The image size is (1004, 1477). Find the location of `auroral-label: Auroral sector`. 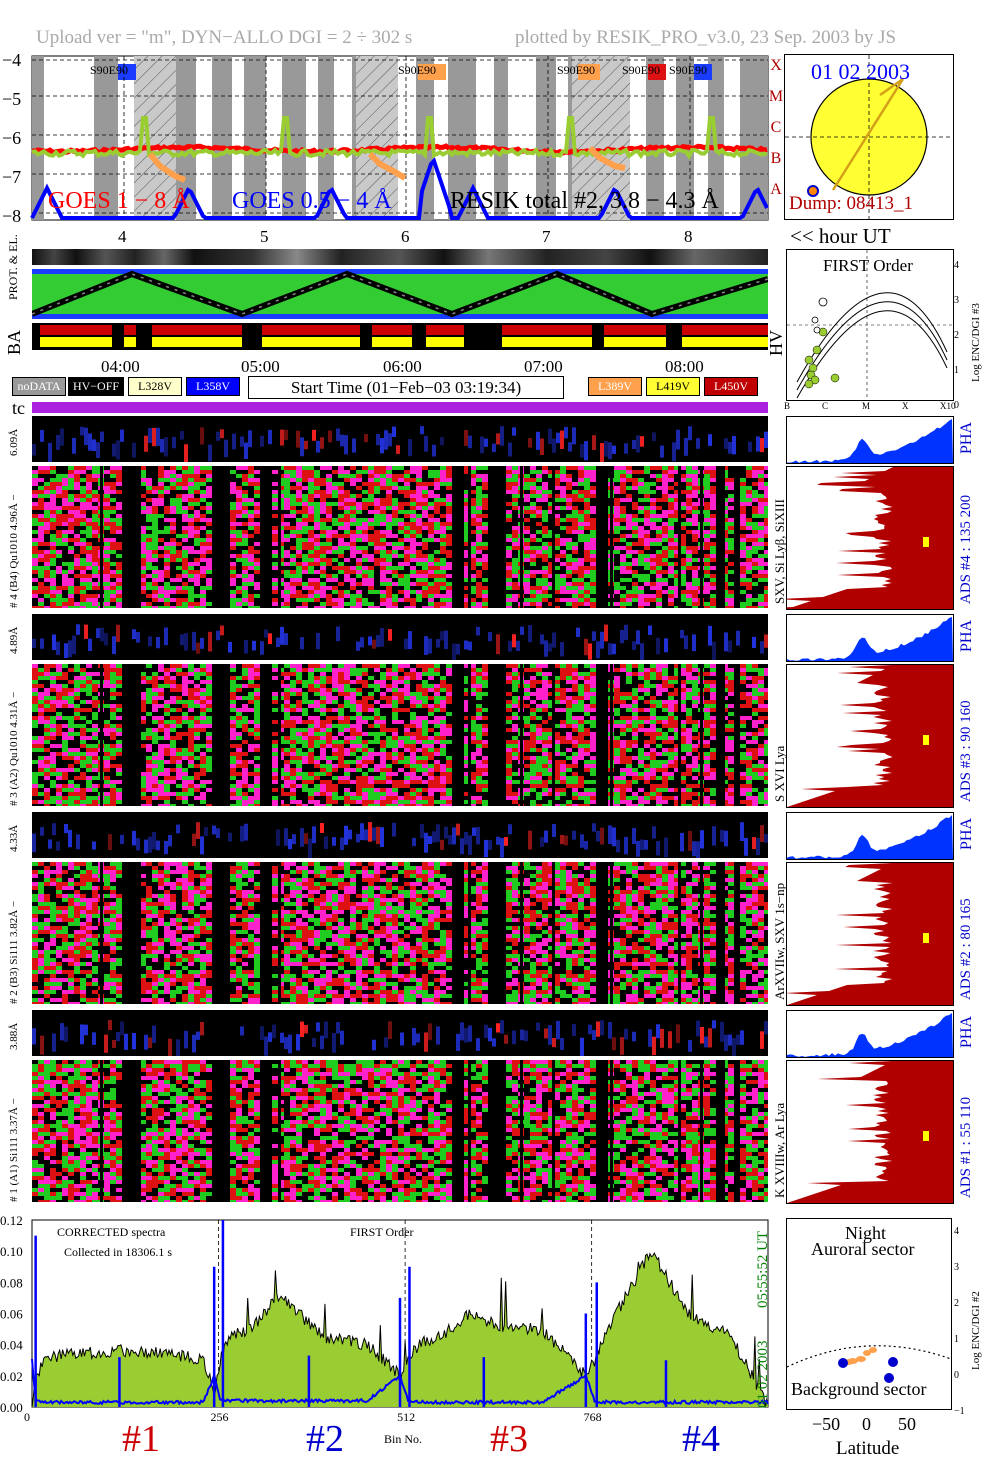

auroral-label: Auroral sector is located at coordinates (863, 1249).